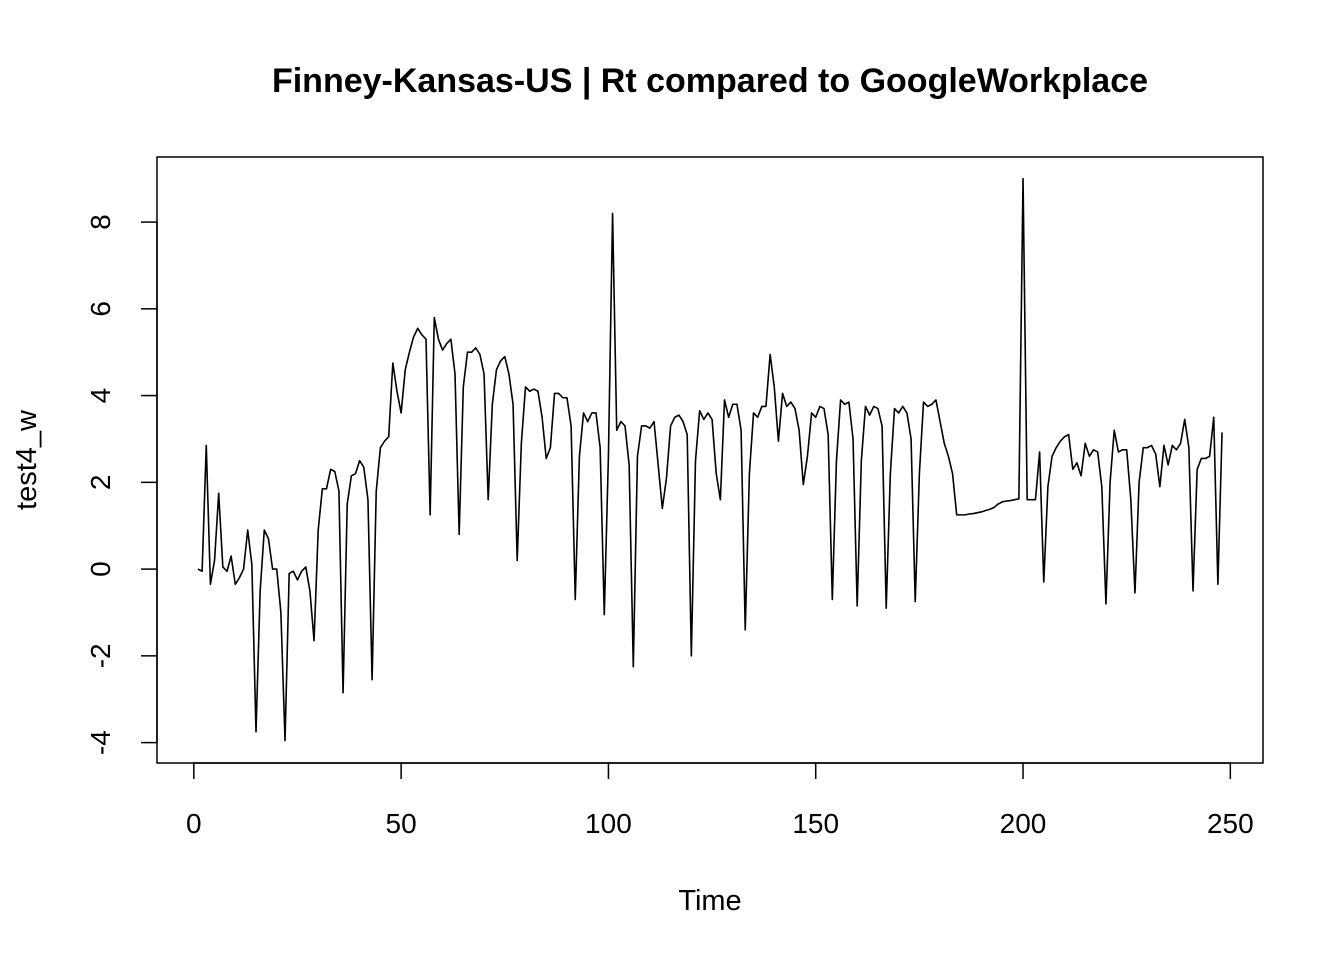 This screenshot has width=1344, height=960. I want to click on x-tick-label: 250, so click(1230, 823).